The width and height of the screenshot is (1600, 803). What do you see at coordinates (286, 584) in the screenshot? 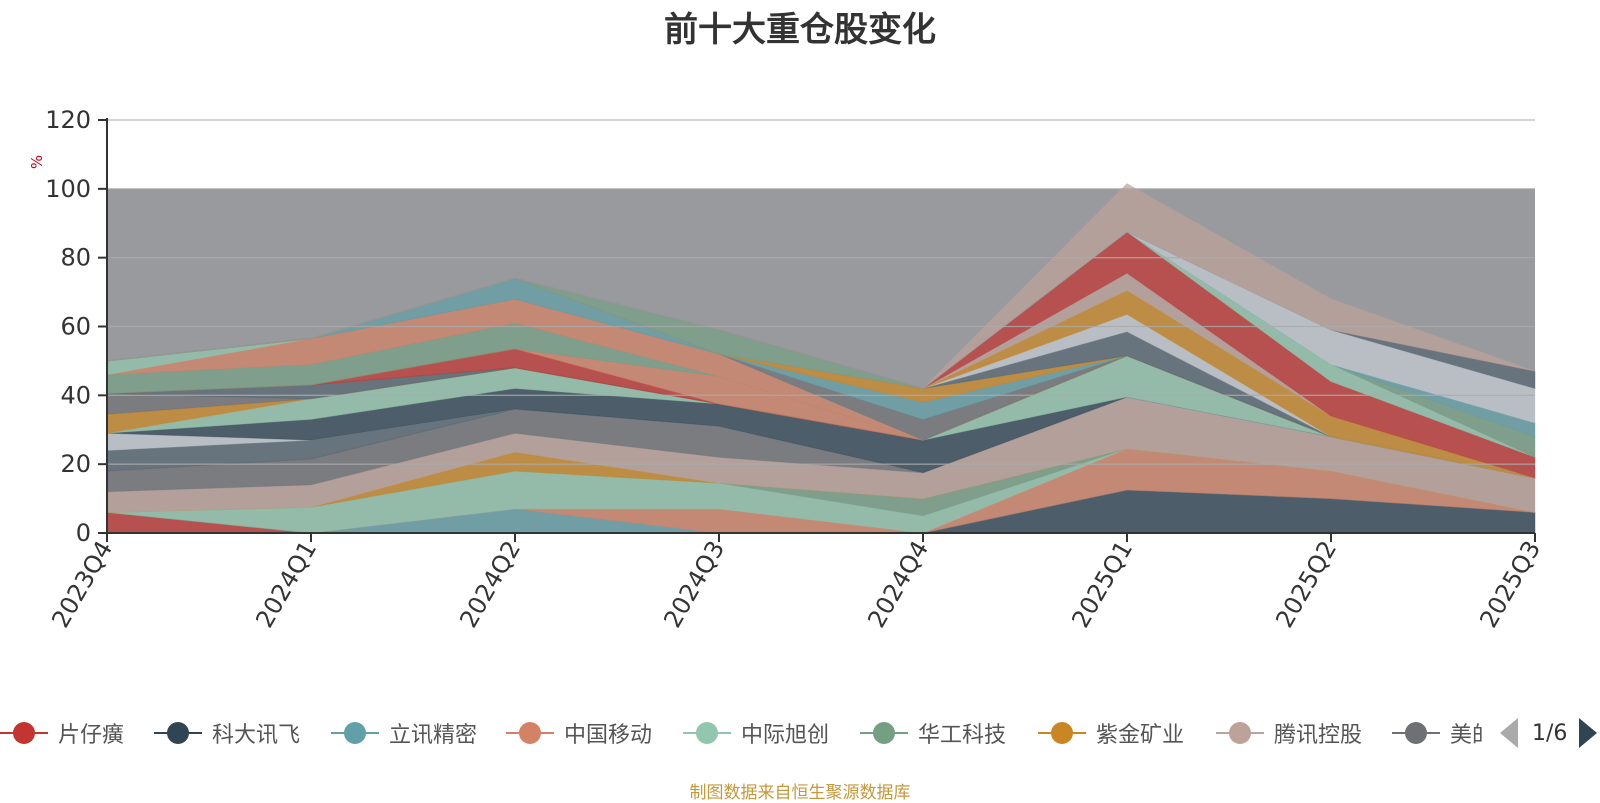
I see `x-tick-label: 2024Q1` at bounding box center [286, 584].